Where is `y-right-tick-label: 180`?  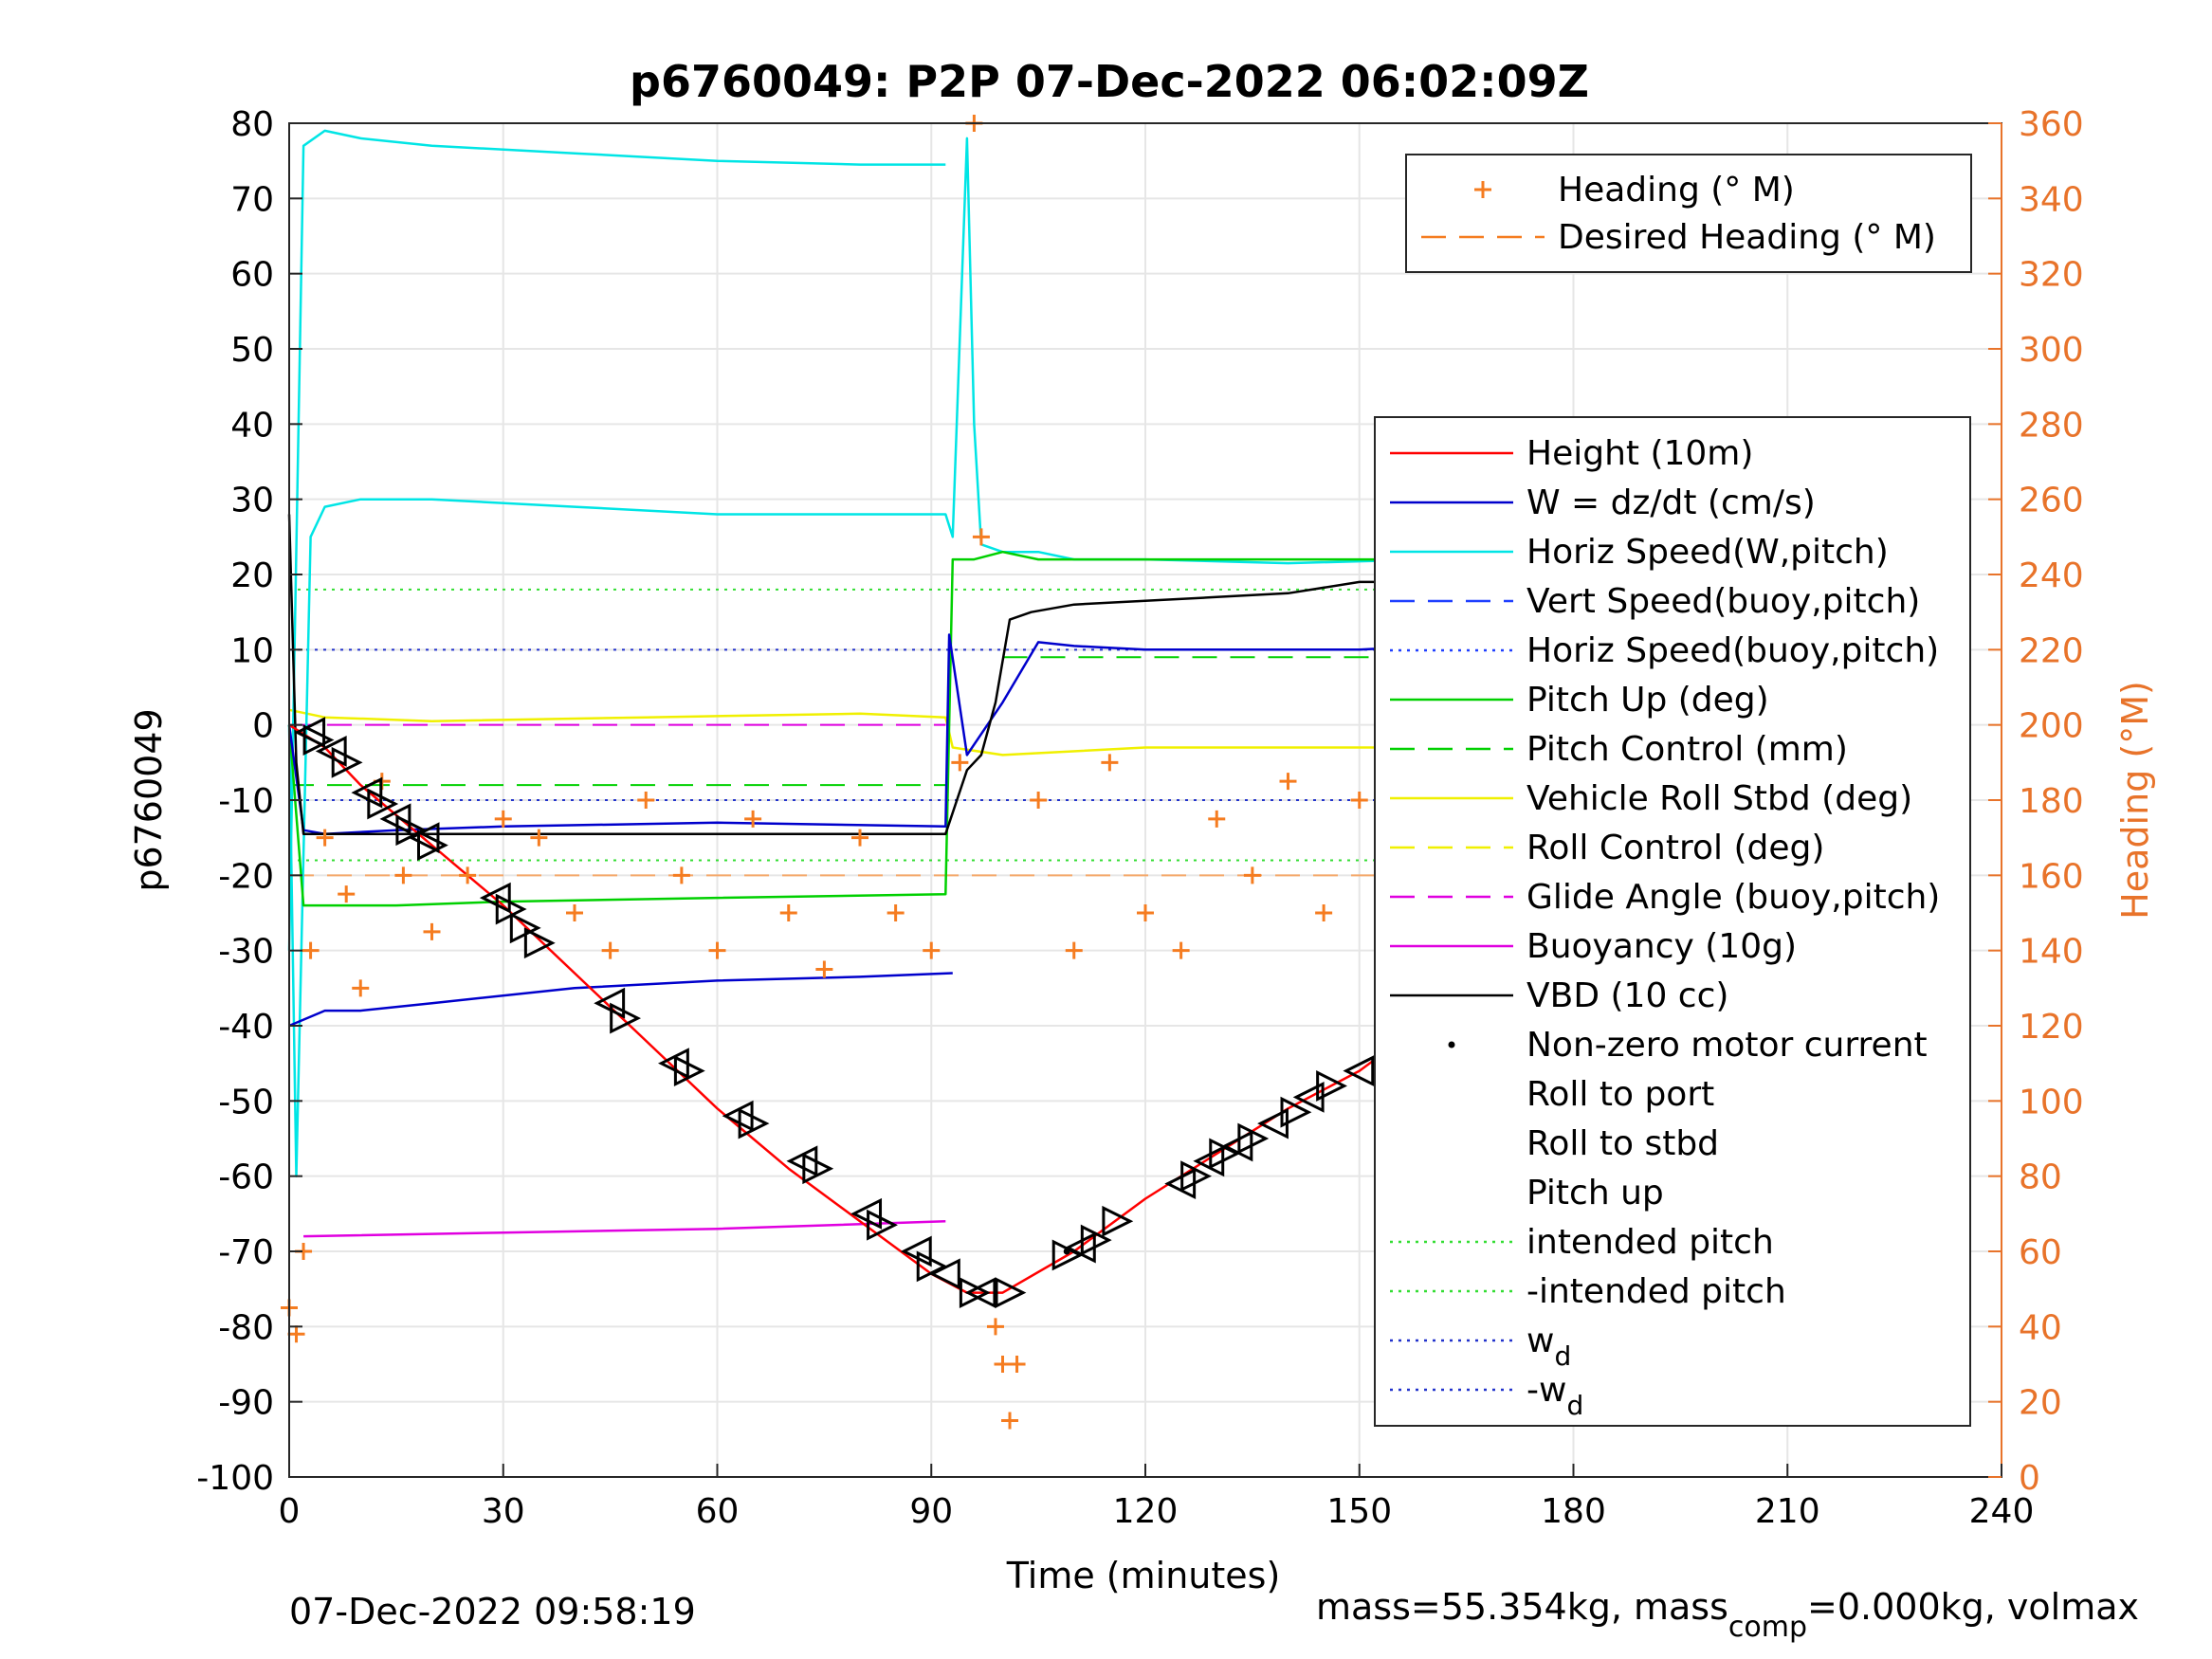
y-right-tick-label: 180 is located at coordinates (2051, 801).